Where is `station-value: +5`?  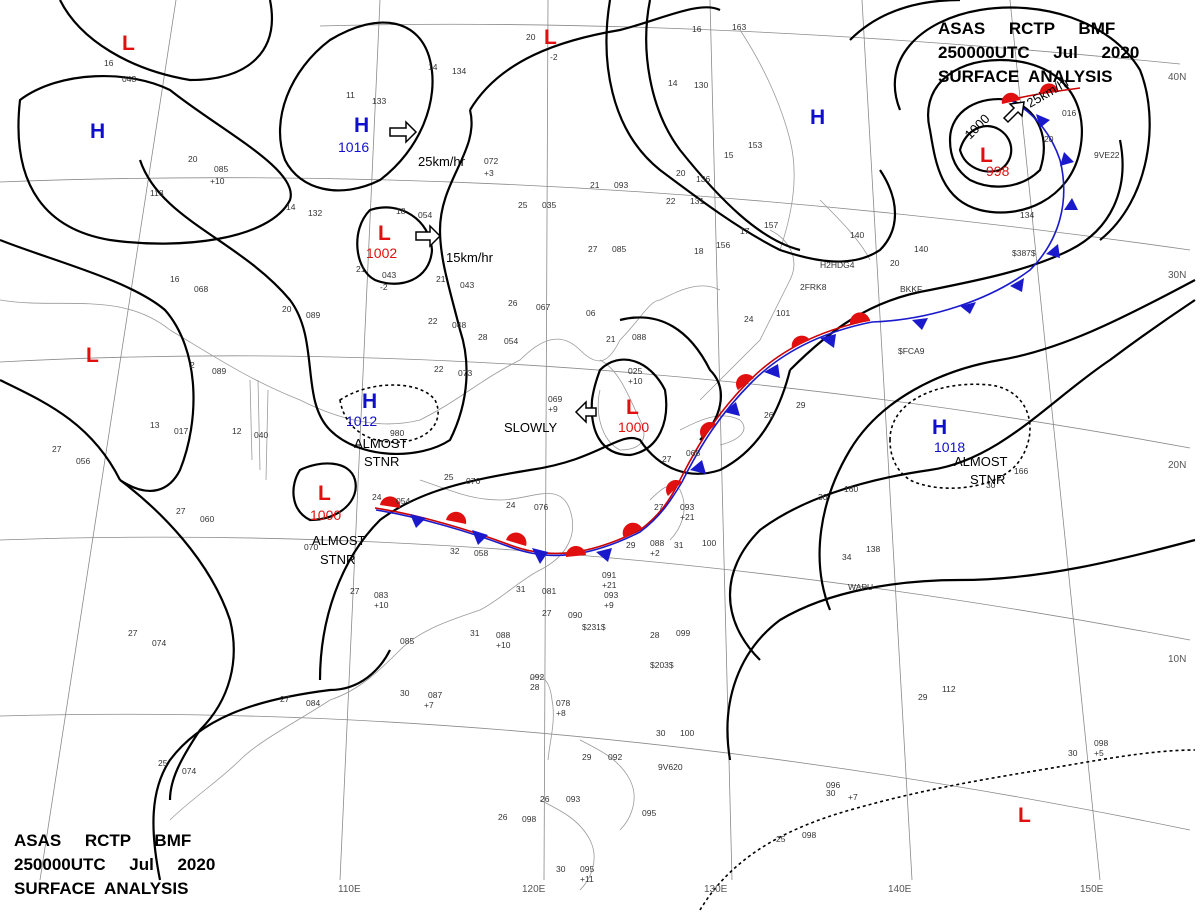
station-value: +5 is located at coordinates (1099, 753).